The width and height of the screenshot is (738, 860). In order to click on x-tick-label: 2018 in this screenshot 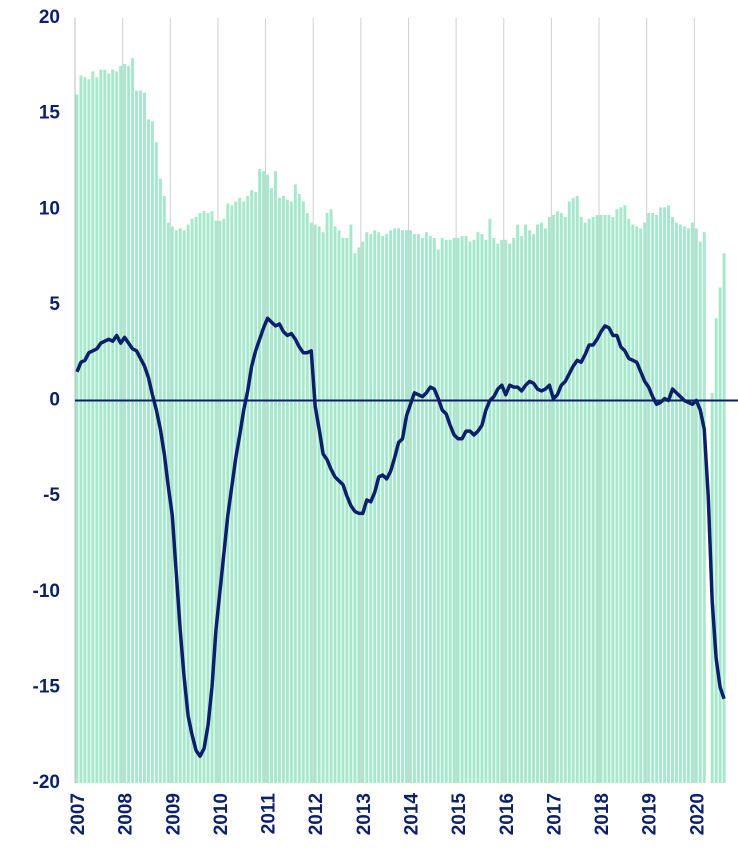, I will do `click(602, 814)`.